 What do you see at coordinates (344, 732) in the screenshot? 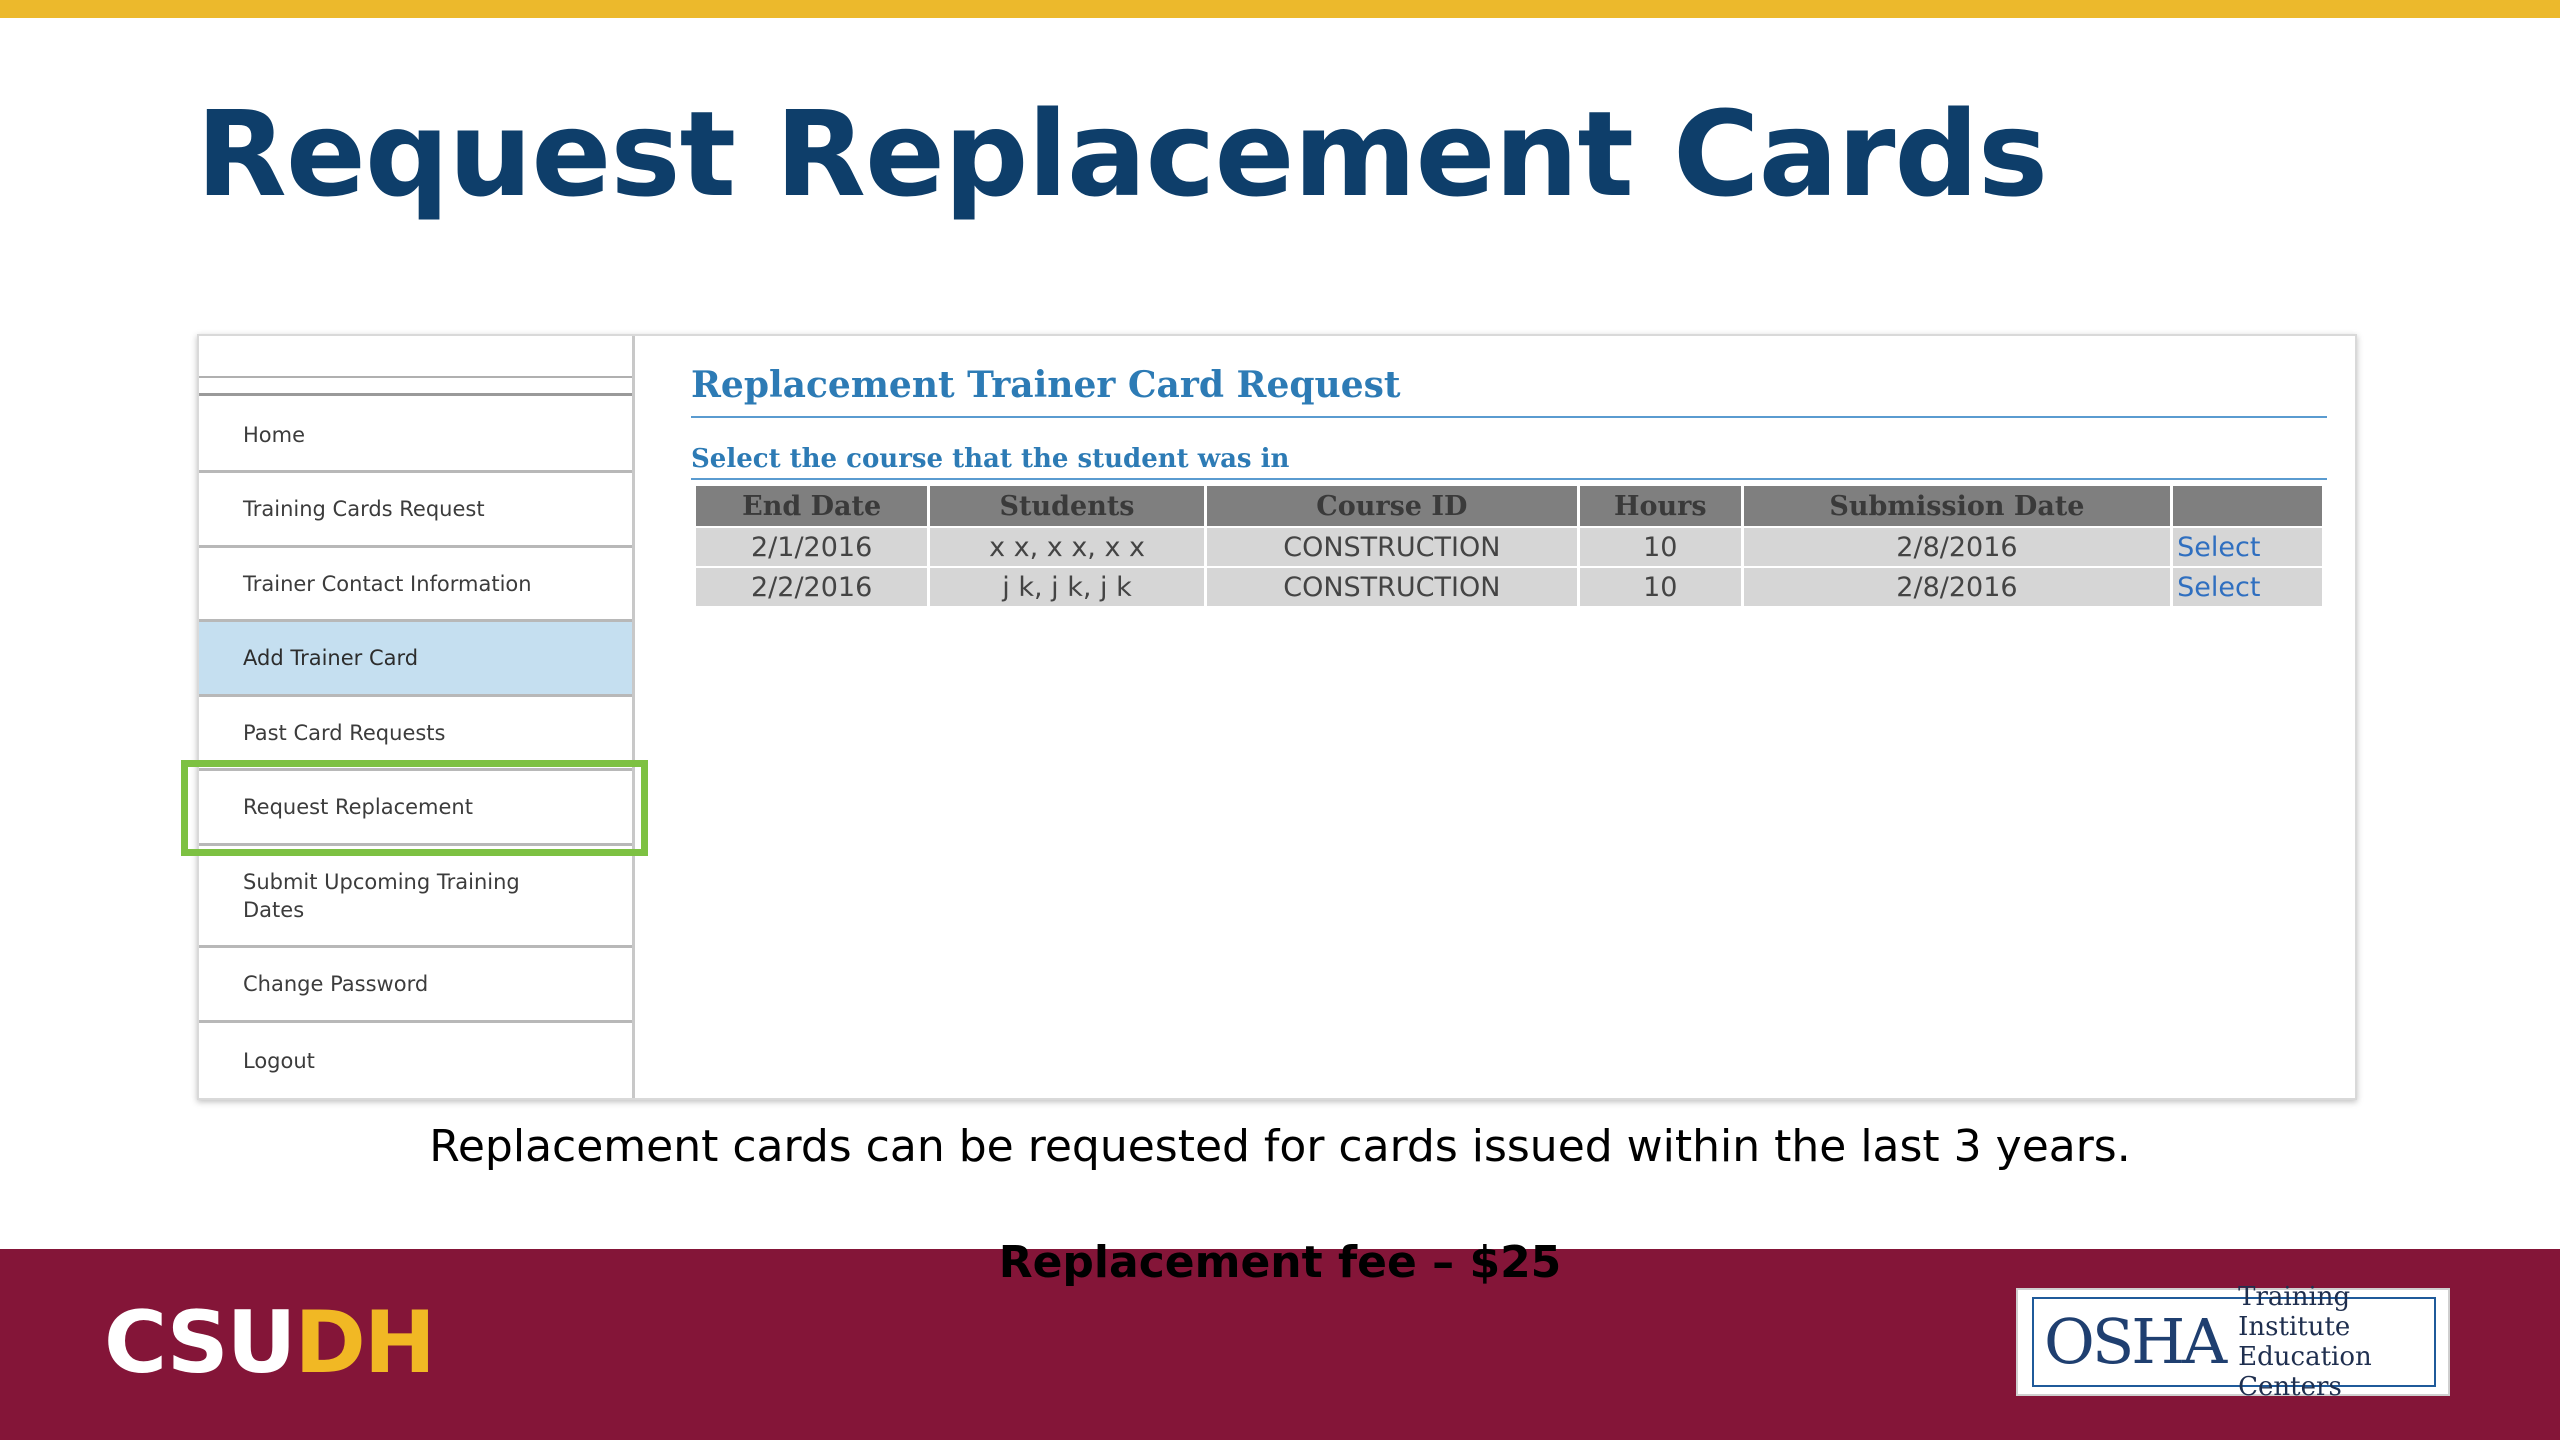
I see `sidebar-item-label: Past Card Requests` at bounding box center [344, 732].